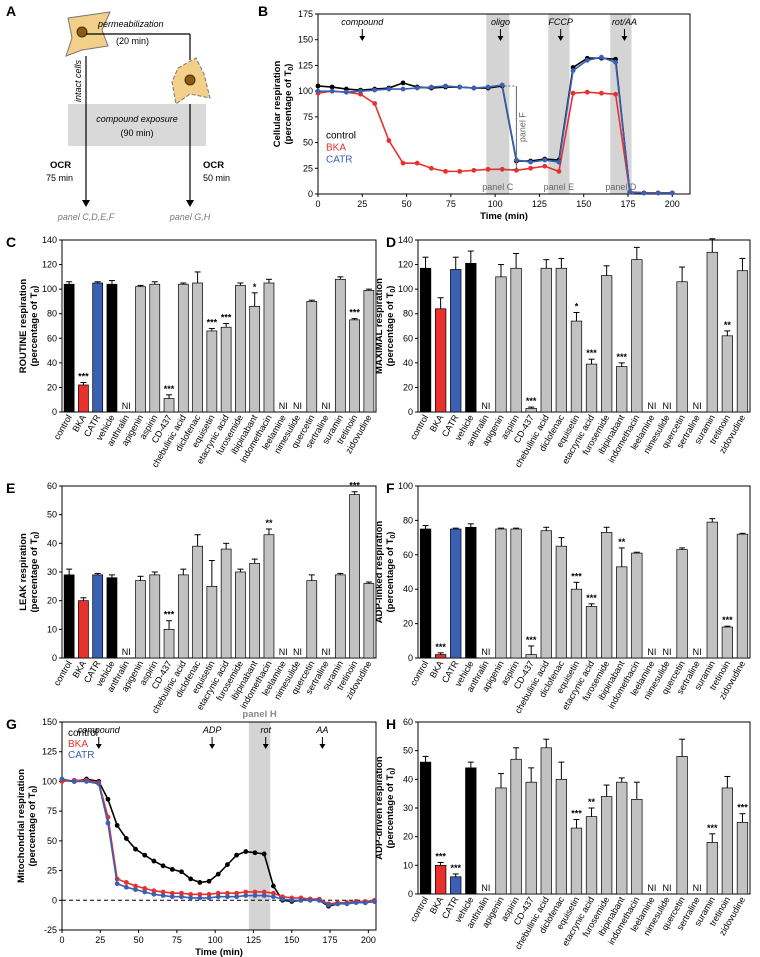 Image resolution: width=760 pixels, height=957 pixels. What do you see at coordinates (177, 940) in the screenshot?
I see `x-tick-label: 75` at bounding box center [177, 940].